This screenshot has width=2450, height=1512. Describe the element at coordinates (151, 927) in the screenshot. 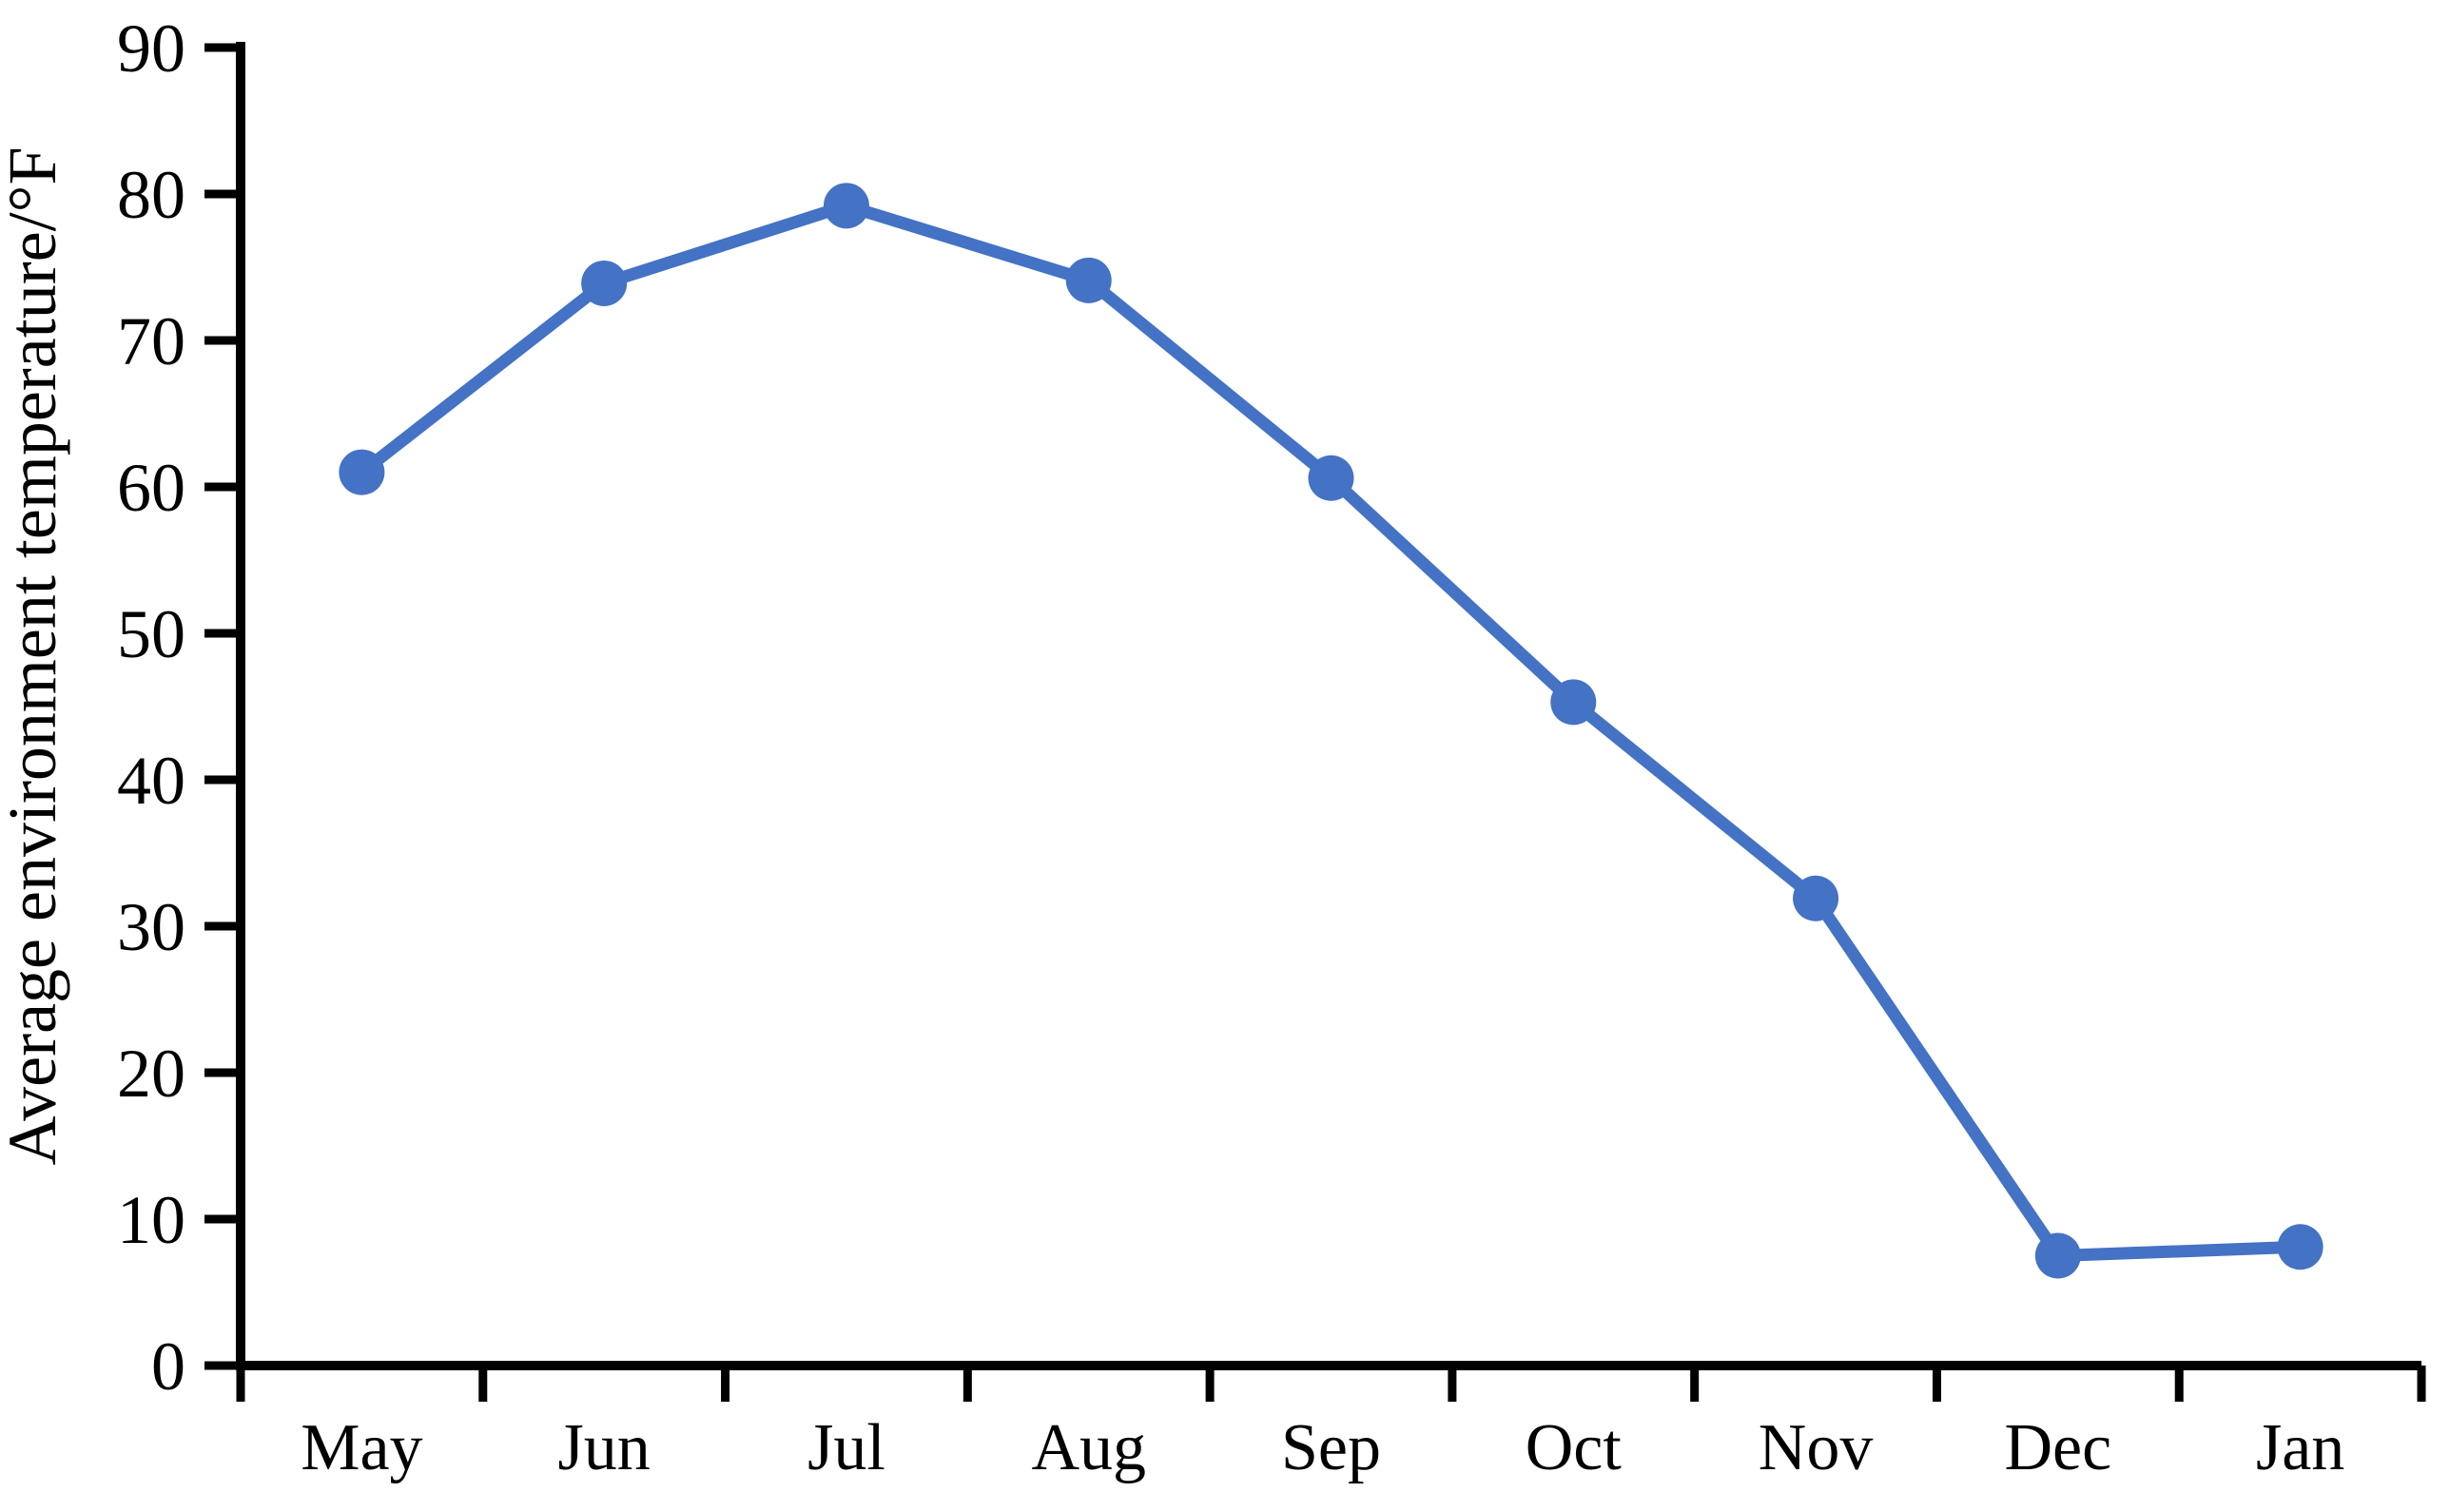

I see `y-tick-label: 30` at that location.